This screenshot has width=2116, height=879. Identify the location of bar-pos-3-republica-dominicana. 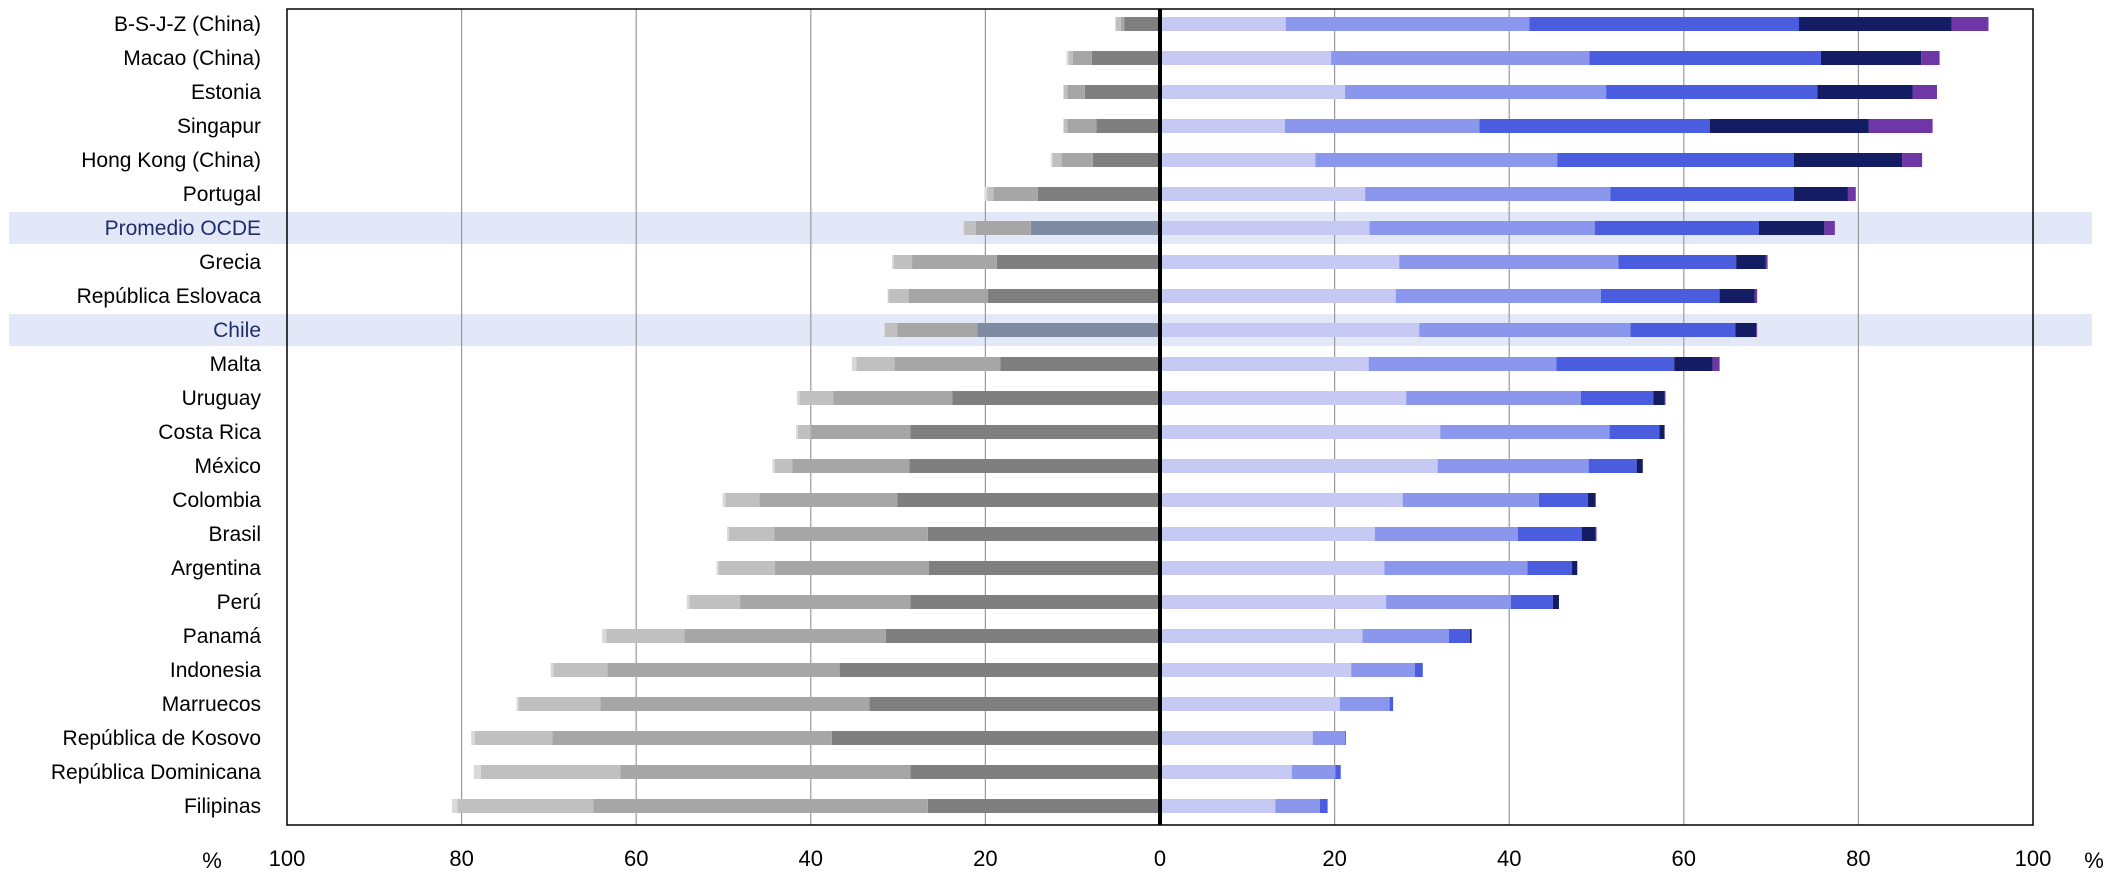
(1338, 772).